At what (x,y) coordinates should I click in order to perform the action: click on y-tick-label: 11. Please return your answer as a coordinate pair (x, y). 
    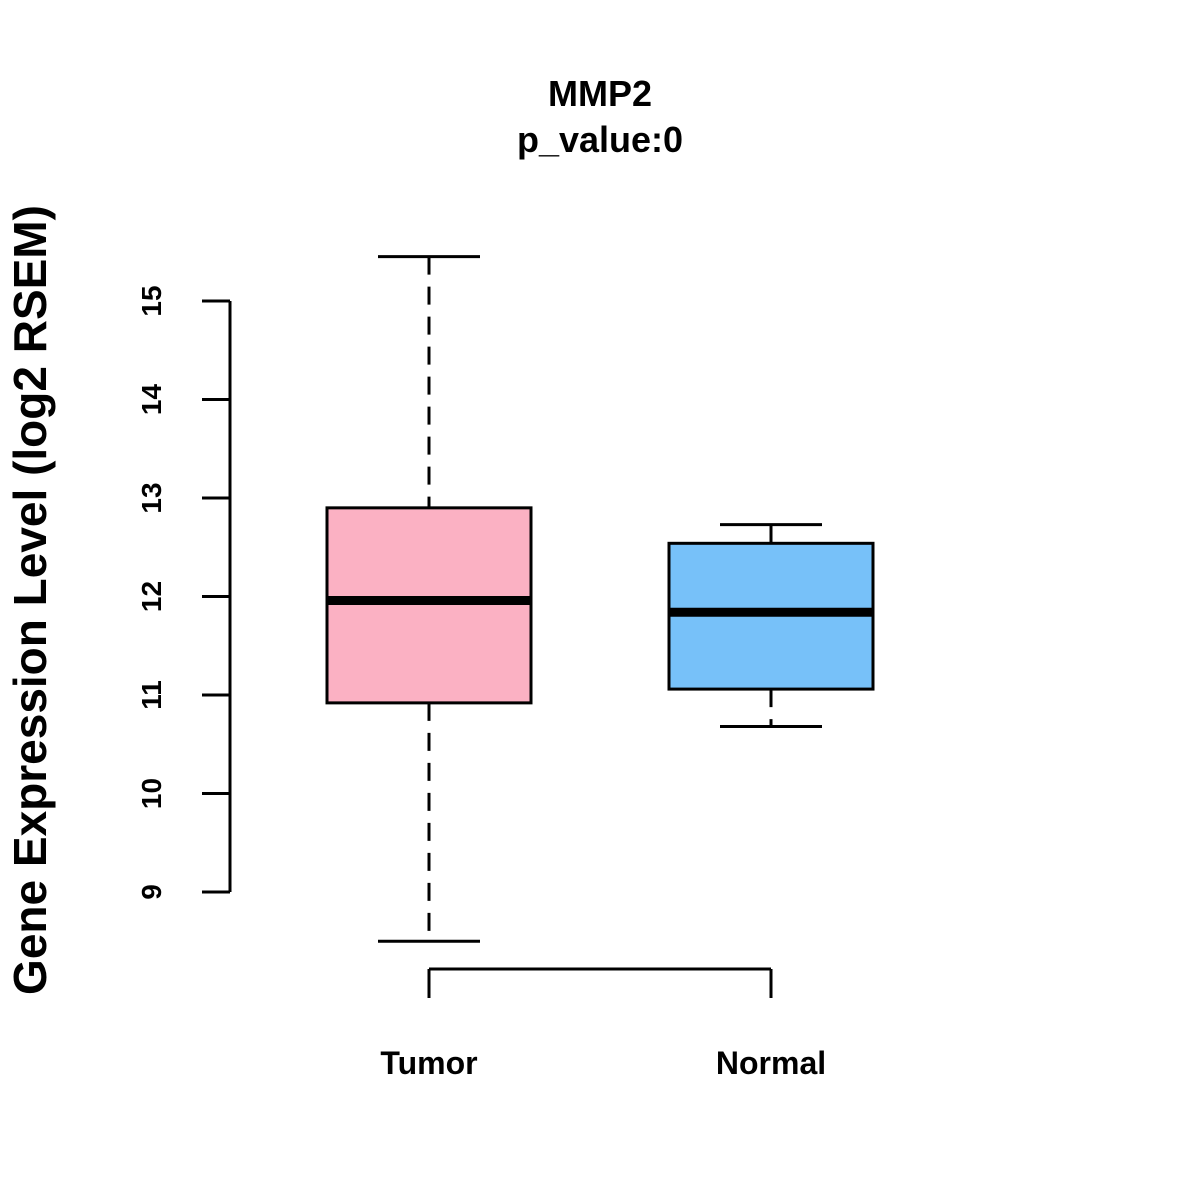
    Looking at the image, I should click on (151, 695).